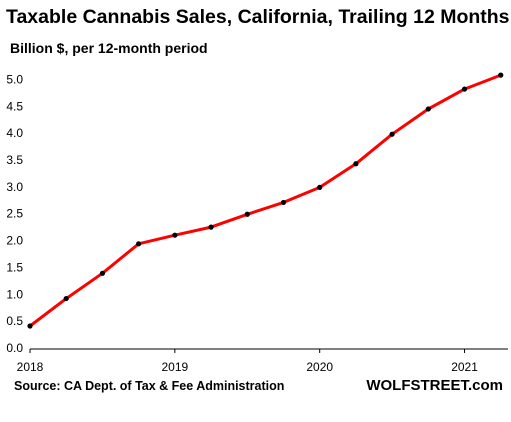 Image resolution: width=511 pixels, height=422 pixels. What do you see at coordinates (14, 241) in the screenshot?
I see `y-tick-label: 2.0` at bounding box center [14, 241].